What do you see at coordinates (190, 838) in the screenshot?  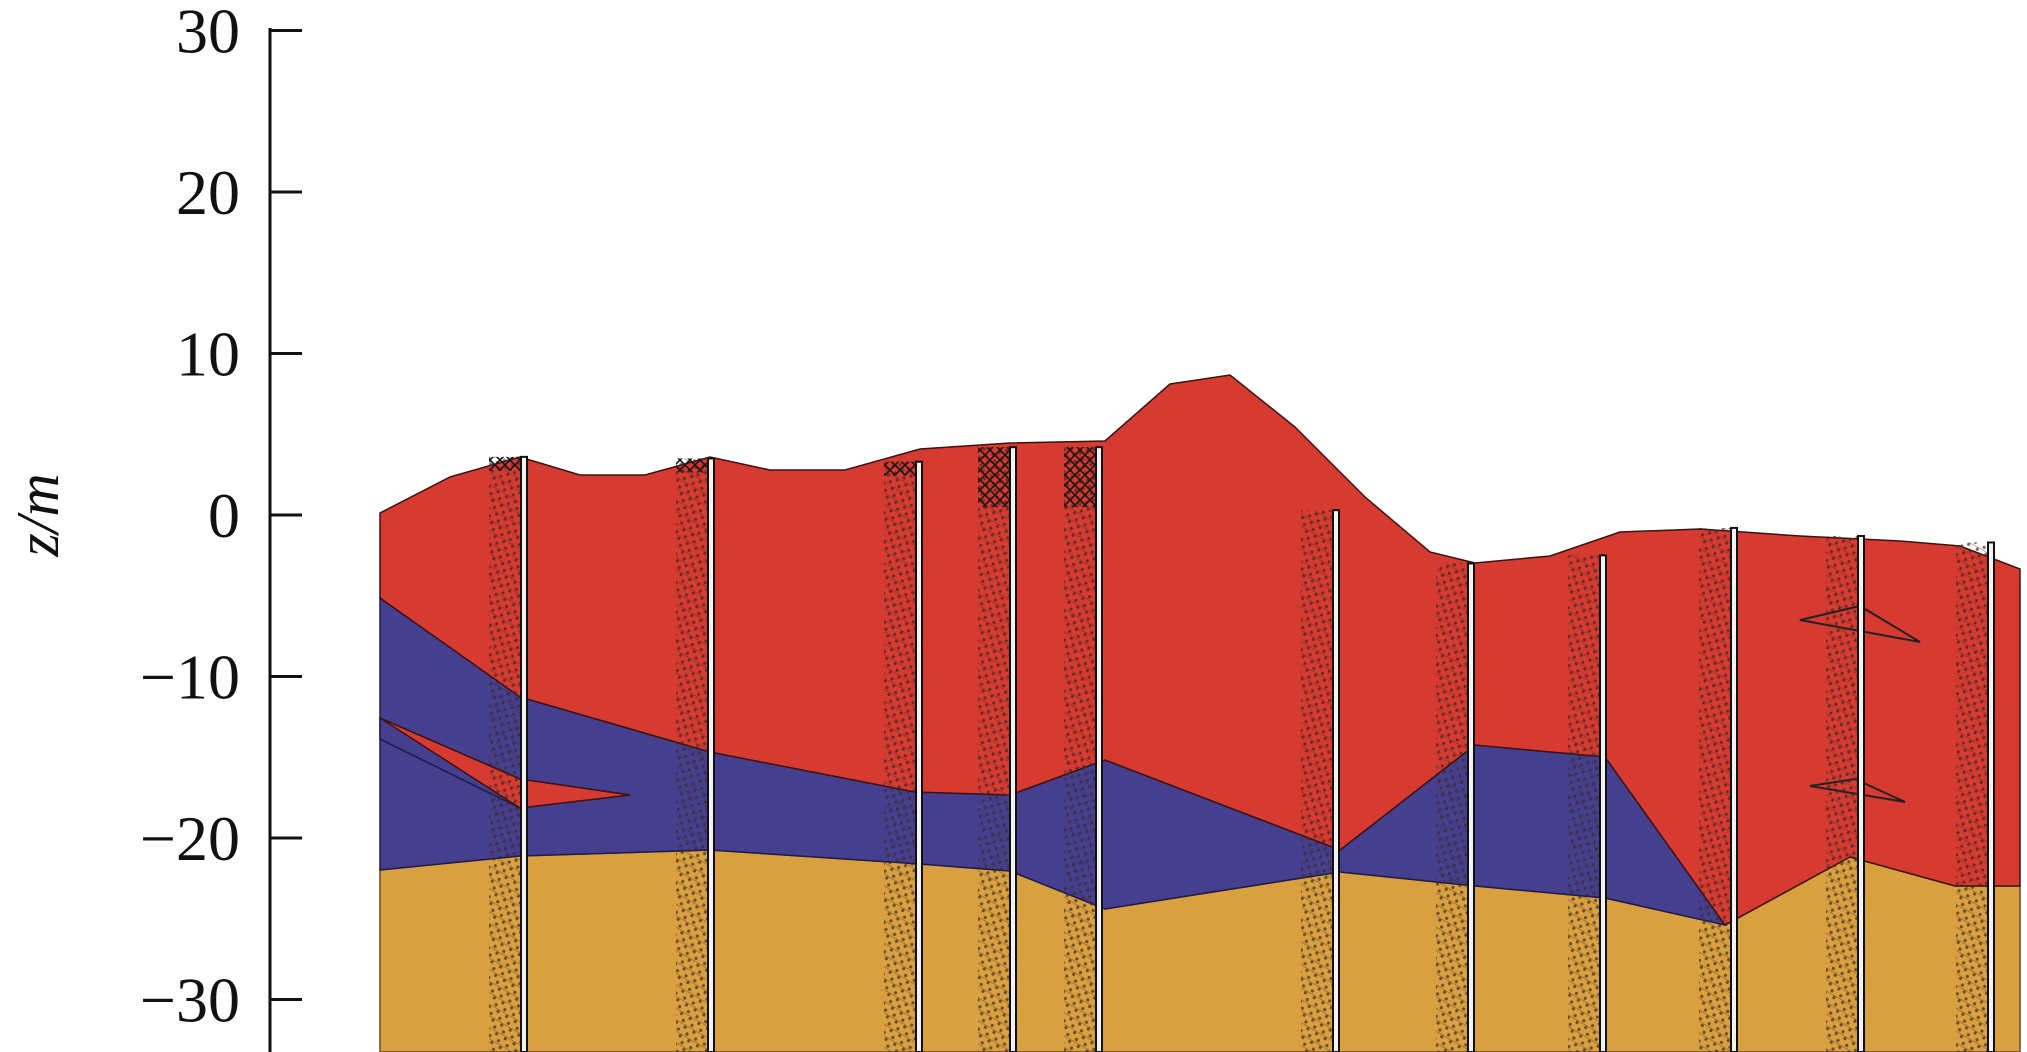 I see `y-tick-label: −20` at bounding box center [190, 838].